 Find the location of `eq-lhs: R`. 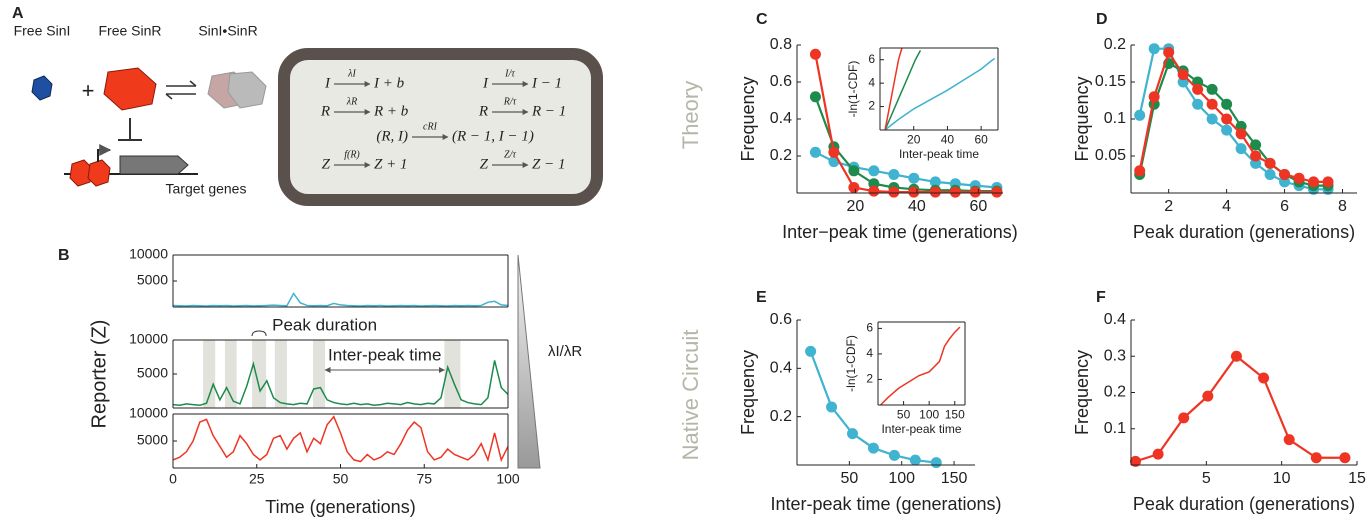

eq-lhs: R is located at coordinates (325, 111).